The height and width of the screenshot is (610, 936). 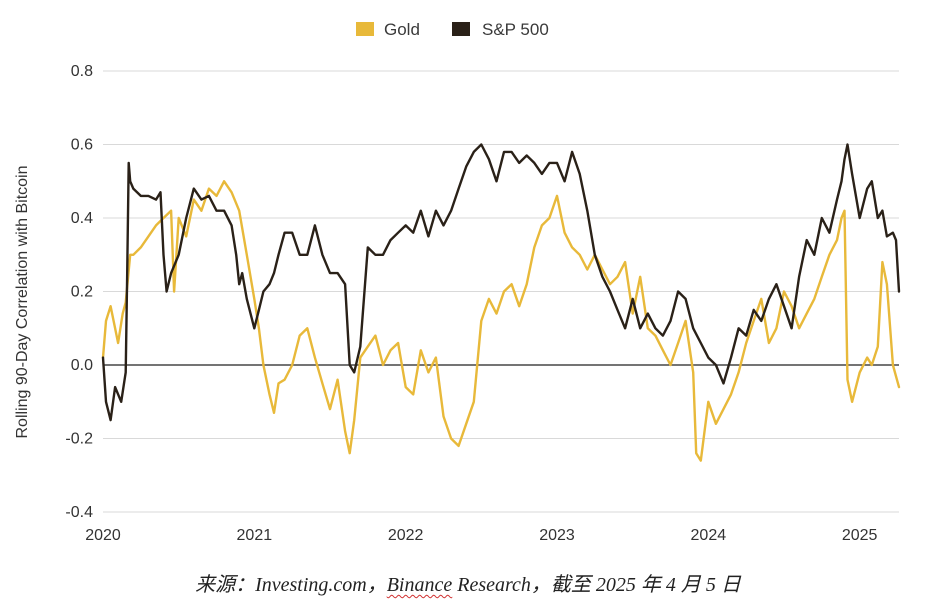 What do you see at coordinates (860, 535) in the screenshot?
I see `x-tick-label: 2025` at bounding box center [860, 535].